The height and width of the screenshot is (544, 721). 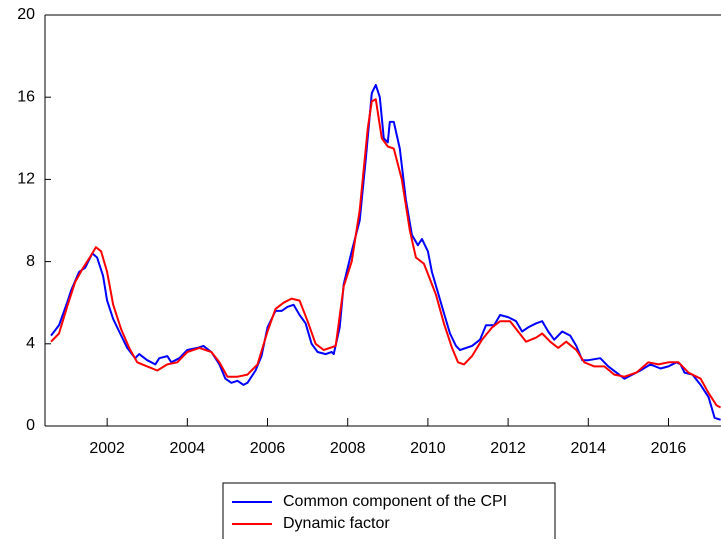 I want to click on x-tick-label: 2004, so click(x=188, y=448).